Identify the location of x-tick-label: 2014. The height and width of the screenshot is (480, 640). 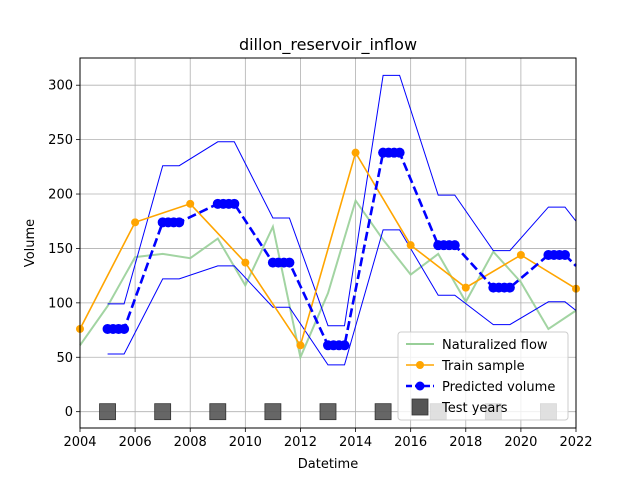
(355, 442).